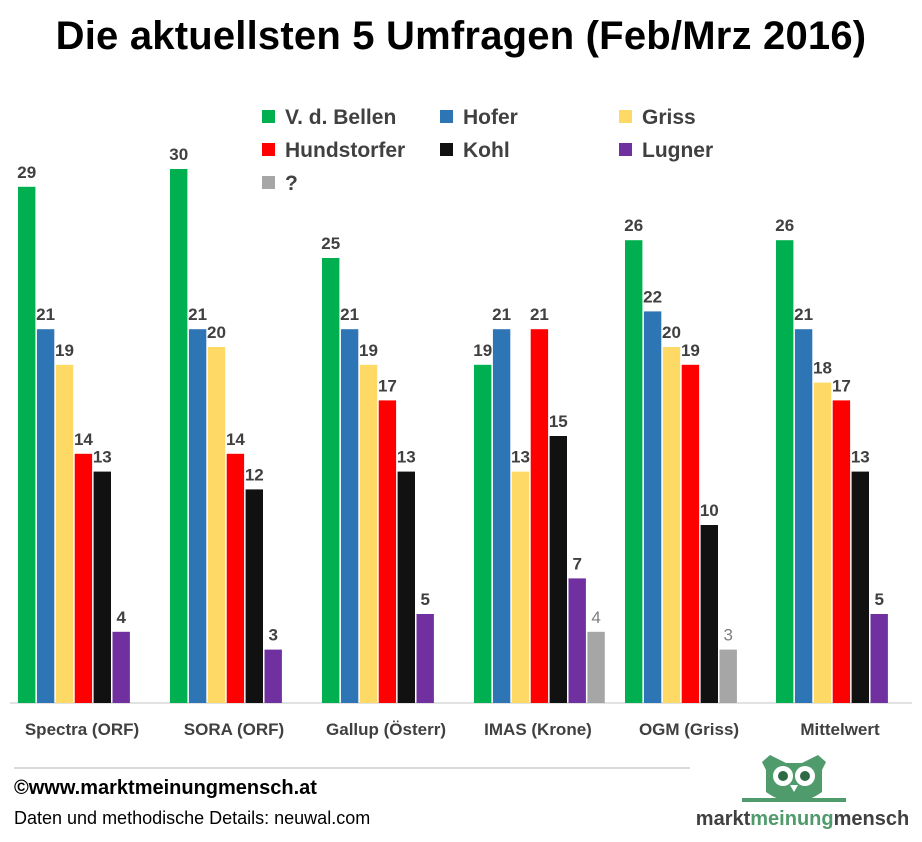 The width and height of the screenshot is (922, 842). I want to click on legend-label-unknown: ?, so click(291, 183).